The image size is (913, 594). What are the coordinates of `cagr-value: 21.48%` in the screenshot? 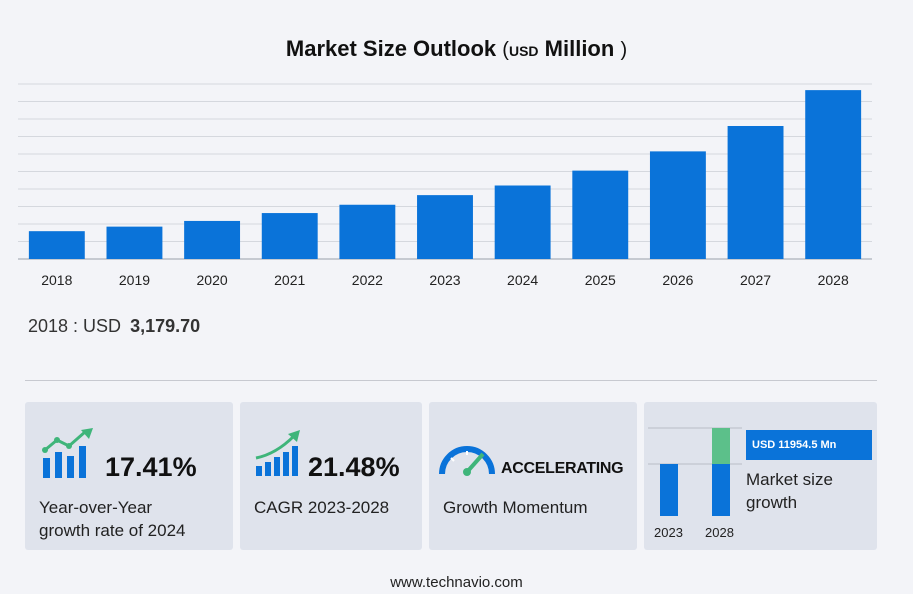 It's located at (354, 467).